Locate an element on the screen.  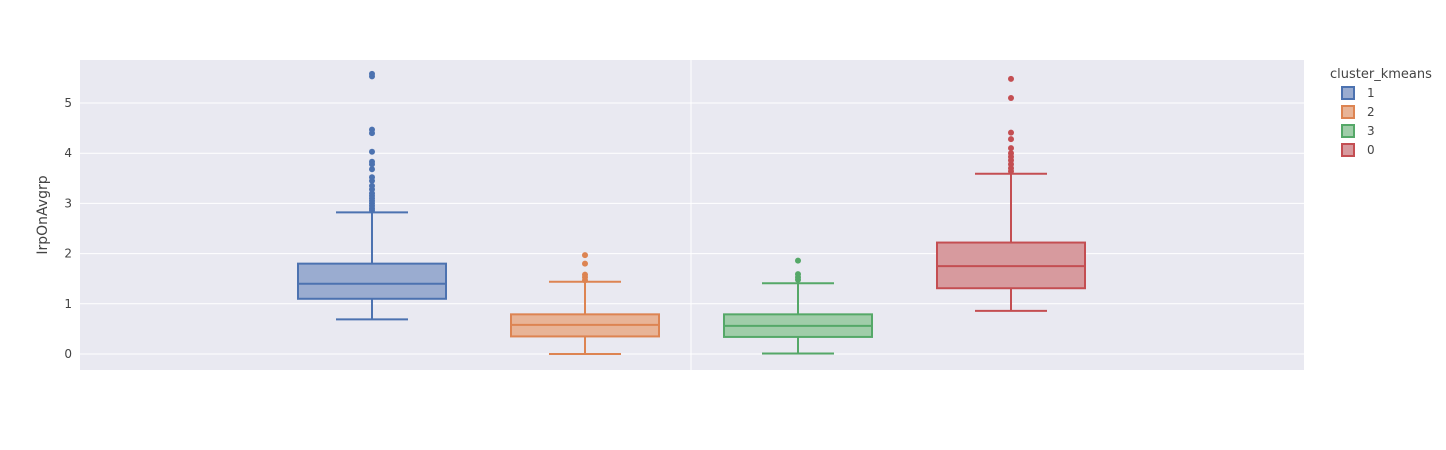
y-tick-label: 5 is located at coordinates (68, 103).